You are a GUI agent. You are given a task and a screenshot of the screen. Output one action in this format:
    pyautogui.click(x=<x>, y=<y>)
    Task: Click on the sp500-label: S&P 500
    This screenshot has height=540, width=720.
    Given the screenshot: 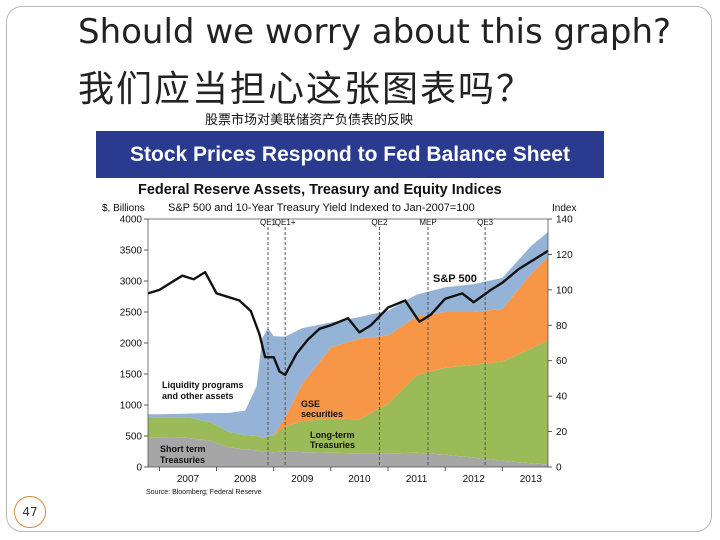 What is the action you would take?
    pyautogui.click(x=455, y=279)
    